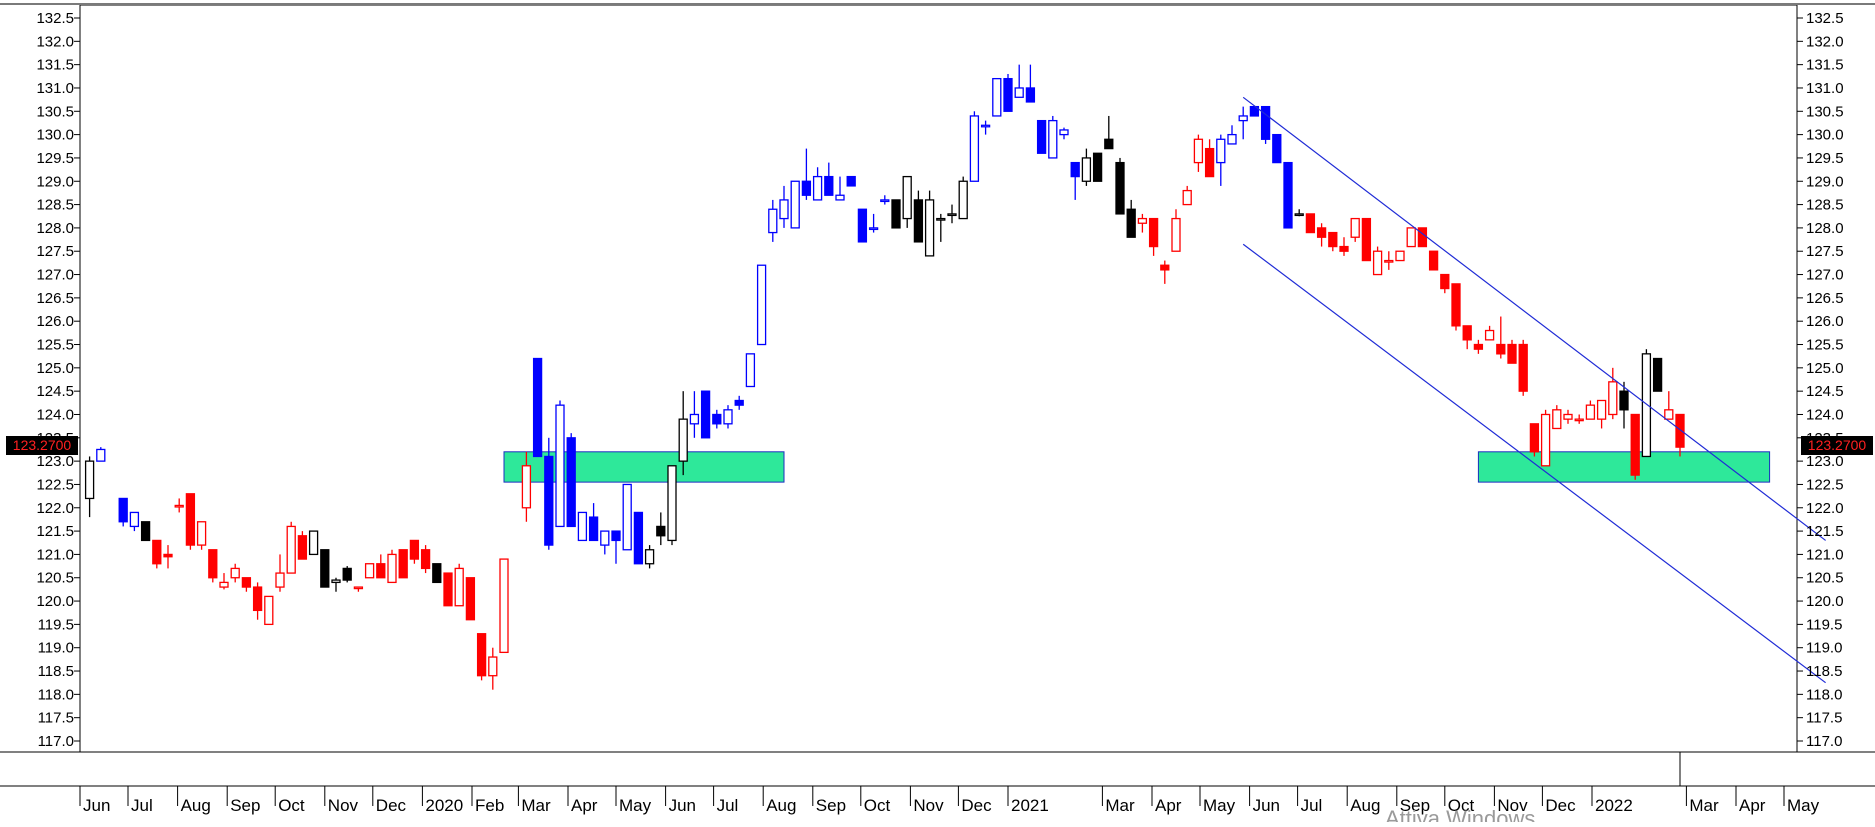 The height and width of the screenshot is (827, 1875). Describe the element at coordinates (1824, 624) in the screenshot. I see `y-tick-label-right: 119.5` at that location.